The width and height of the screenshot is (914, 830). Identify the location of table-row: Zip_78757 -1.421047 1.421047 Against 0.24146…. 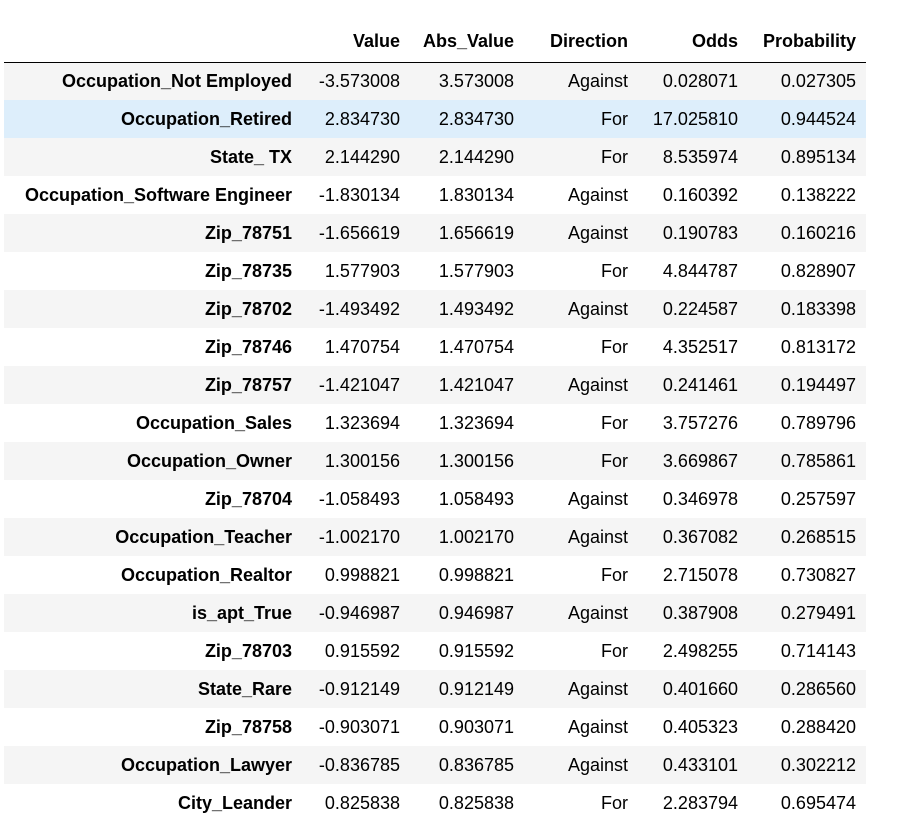
(435, 385).